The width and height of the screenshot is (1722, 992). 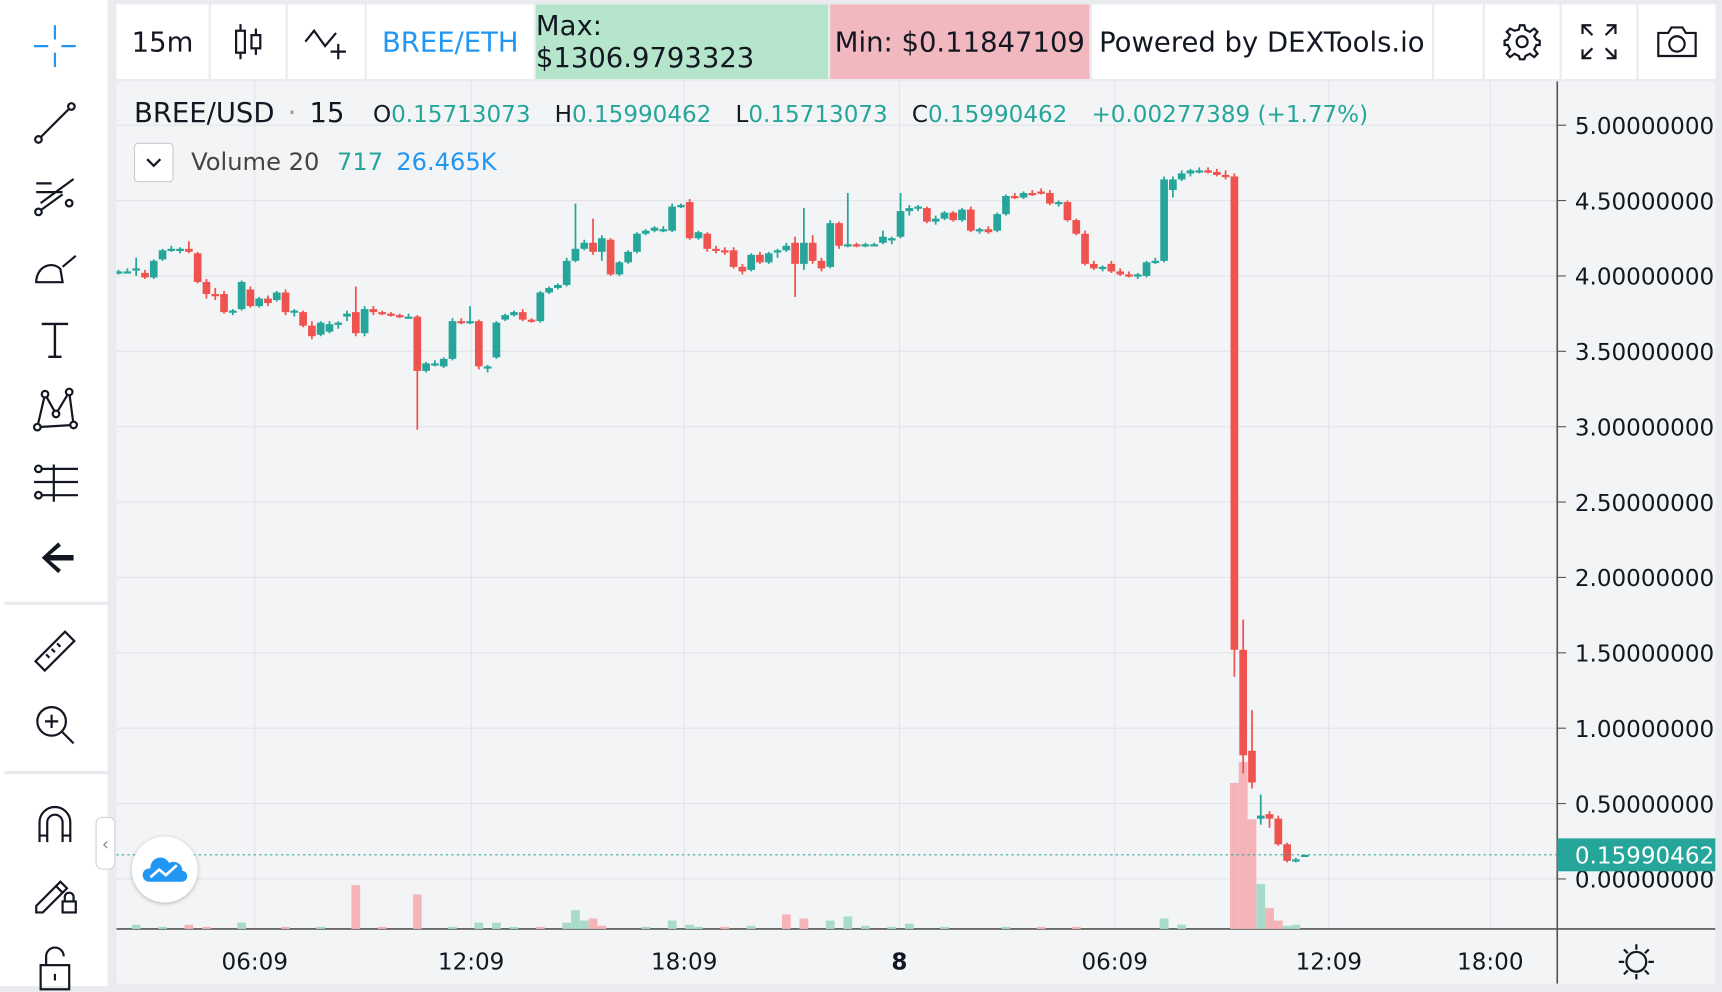 I want to click on last-price-label: 0.15990462, so click(x=1644, y=857).